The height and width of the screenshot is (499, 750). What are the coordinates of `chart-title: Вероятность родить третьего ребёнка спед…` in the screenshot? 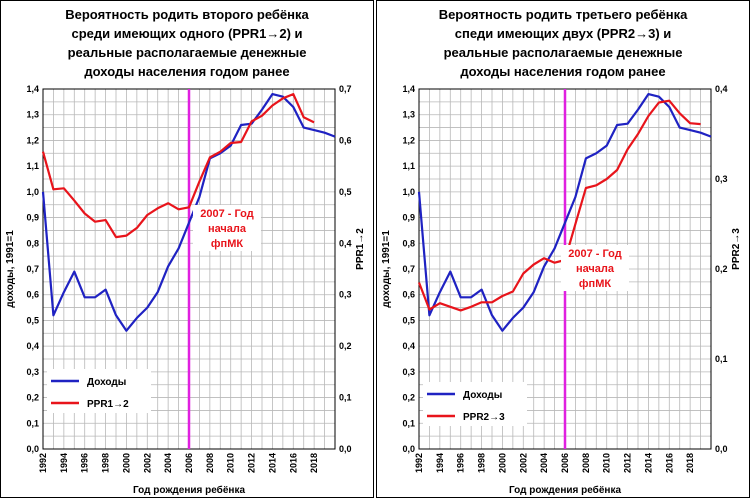 It's located at (563, 43).